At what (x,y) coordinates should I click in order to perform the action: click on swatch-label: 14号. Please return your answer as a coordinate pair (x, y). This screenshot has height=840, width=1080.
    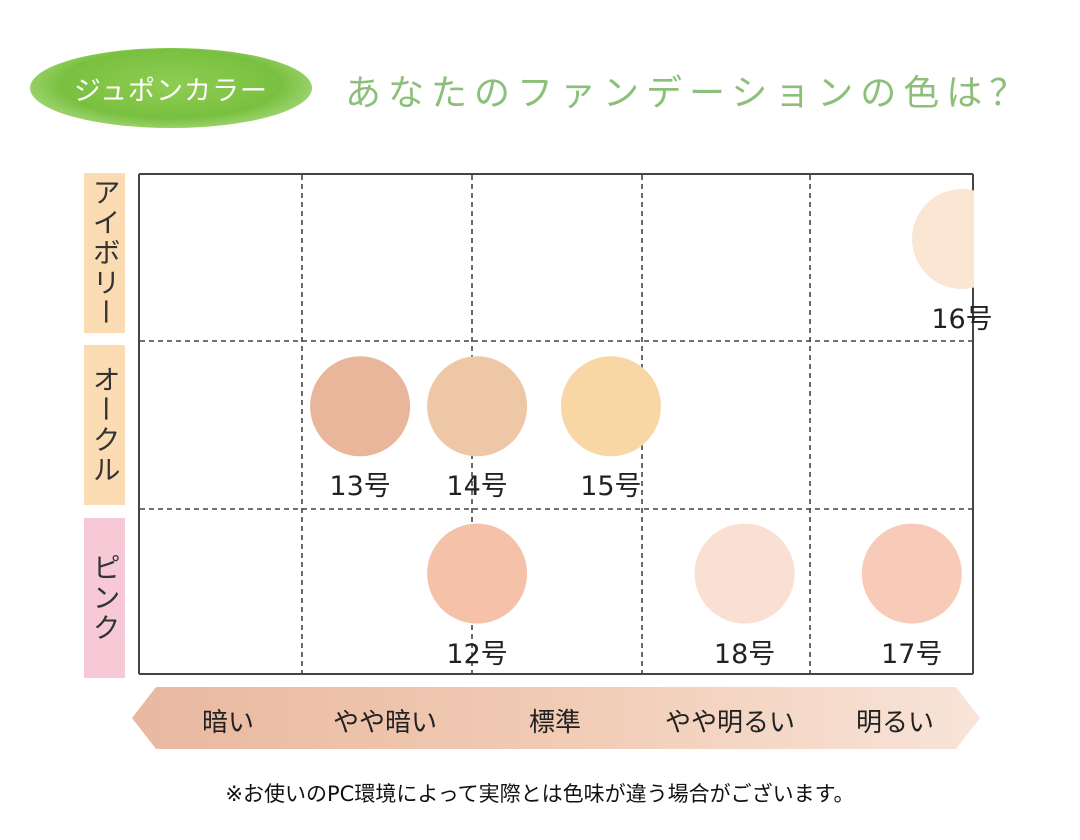
    Looking at the image, I should click on (477, 487).